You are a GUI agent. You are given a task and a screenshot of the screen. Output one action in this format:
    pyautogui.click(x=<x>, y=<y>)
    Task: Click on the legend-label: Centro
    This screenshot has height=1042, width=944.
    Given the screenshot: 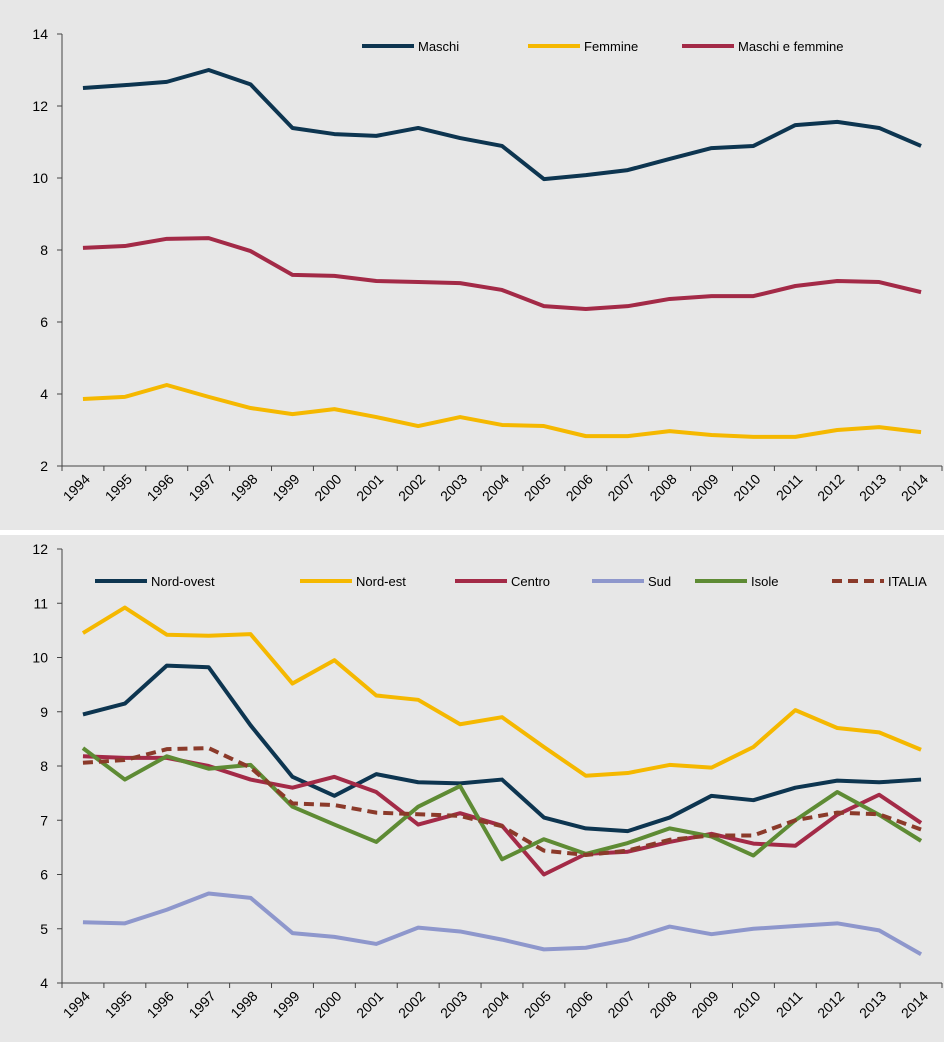 What is the action you would take?
    pyautogui.click(x=530, y=581)
    